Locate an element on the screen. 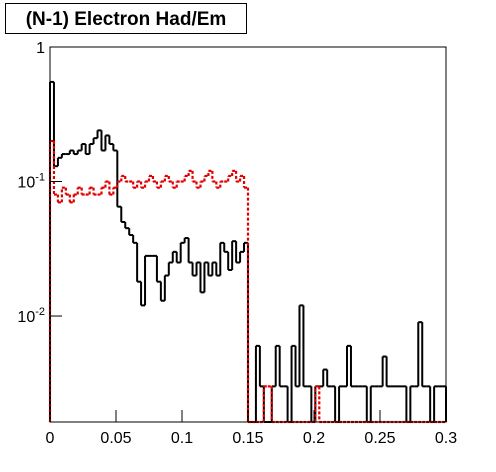  chart-title: (N-1) Electron Had/Em is located at coordinates (126, 19).